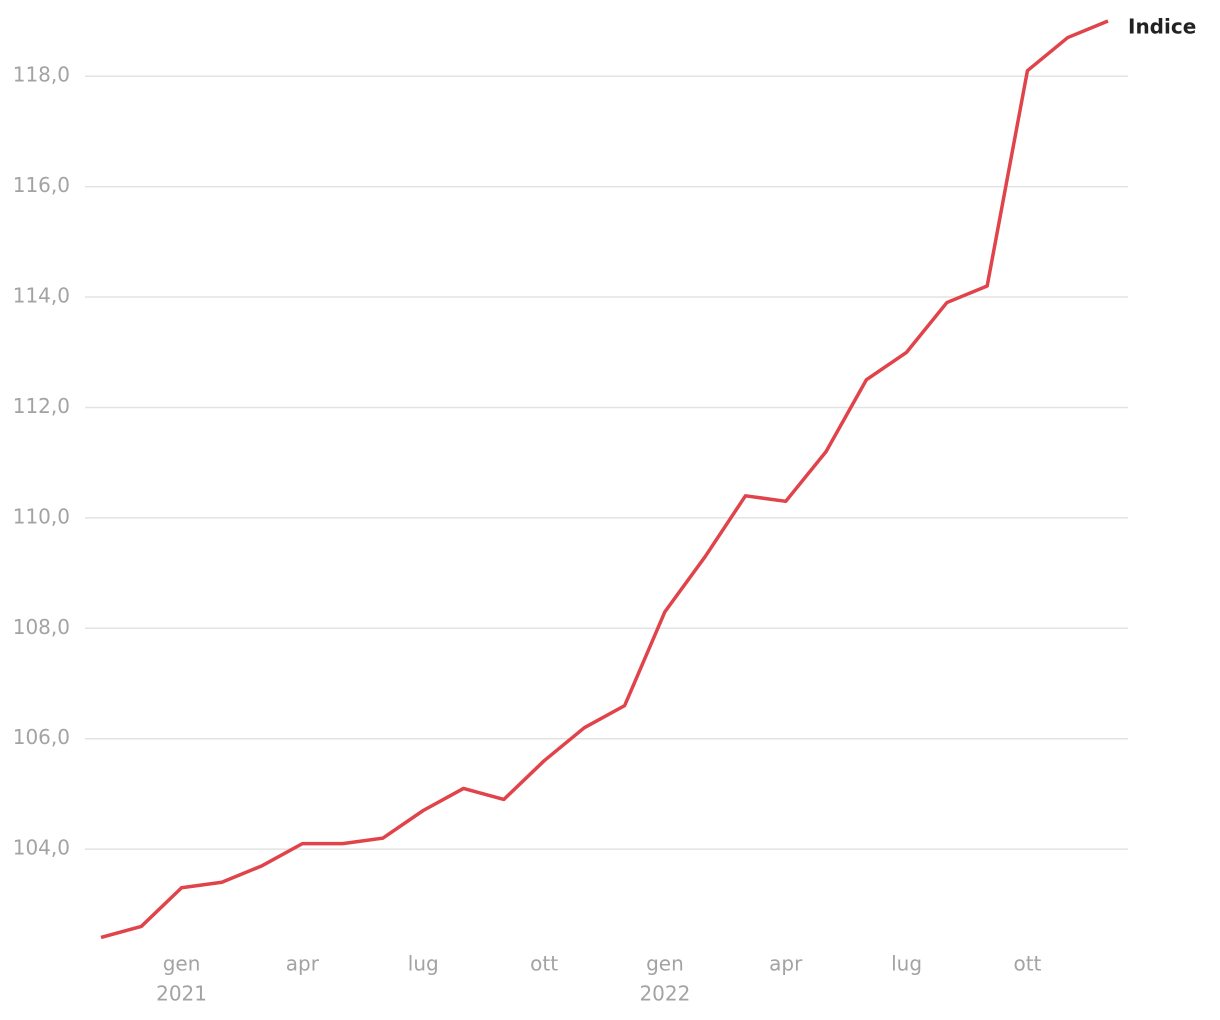 The image size is (1220, 1020). Describe the element at coordinates (1162, 27) in the screenshot. I see `series-label: Indice` at that location.